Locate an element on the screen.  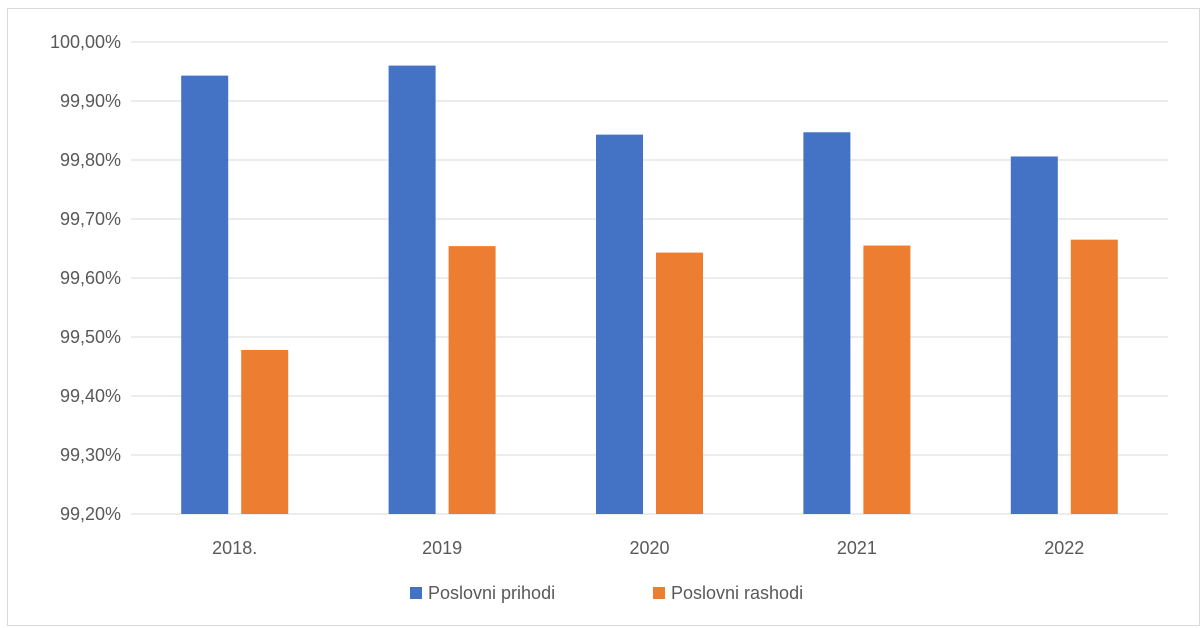
legend-label: Poslovni prihodi is located at coordinates (491, 593).